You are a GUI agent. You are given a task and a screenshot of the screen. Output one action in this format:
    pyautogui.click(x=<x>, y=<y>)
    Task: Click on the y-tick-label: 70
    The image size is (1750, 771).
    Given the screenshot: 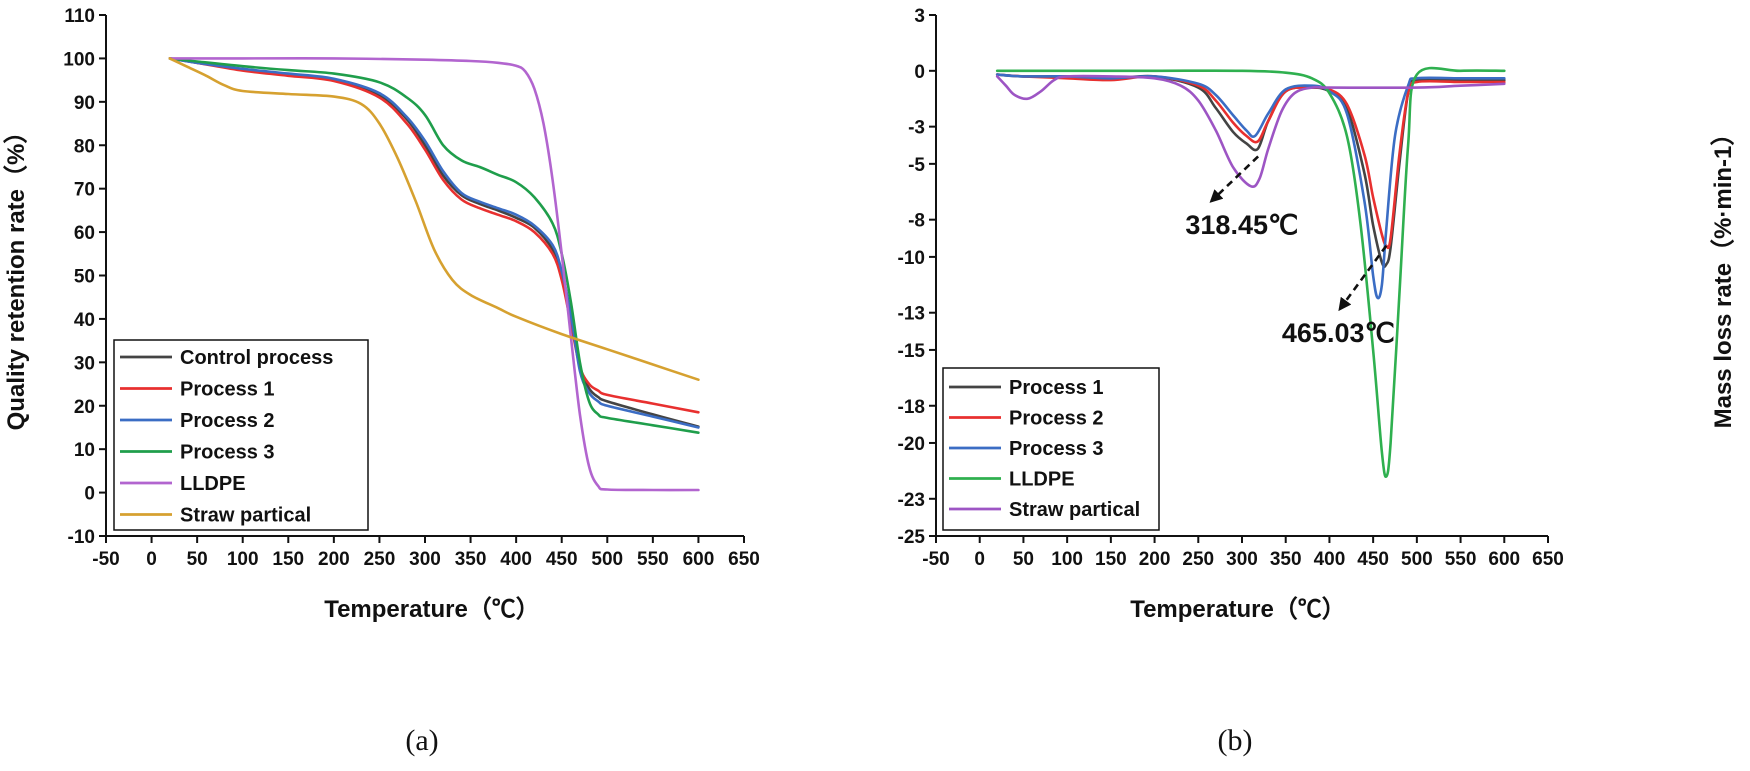 What is the action you would take?
    pyautogui.click(x=84, y=190)
    